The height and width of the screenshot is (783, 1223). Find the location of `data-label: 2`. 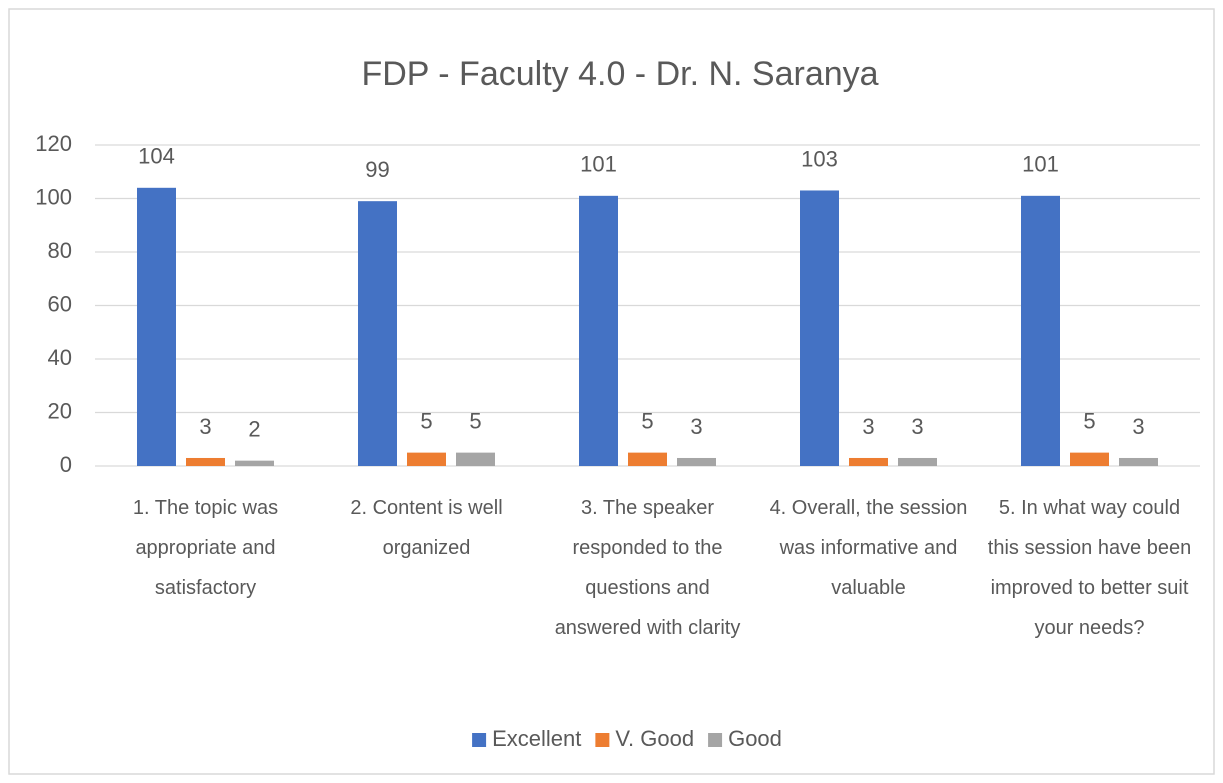

data-label: 2 is located at coordinates (254, 428).